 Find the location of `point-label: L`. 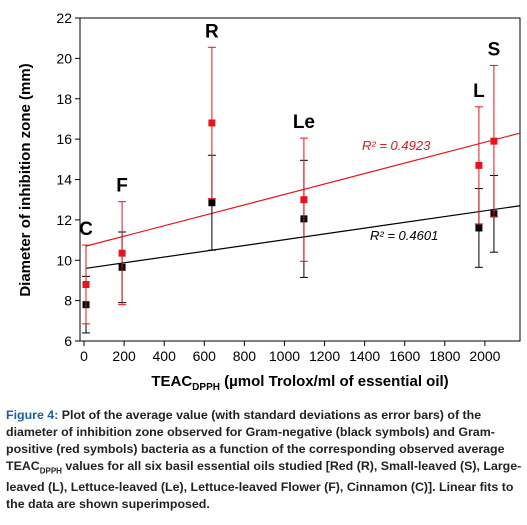

point-label: L is located at coordinates (479, 91).